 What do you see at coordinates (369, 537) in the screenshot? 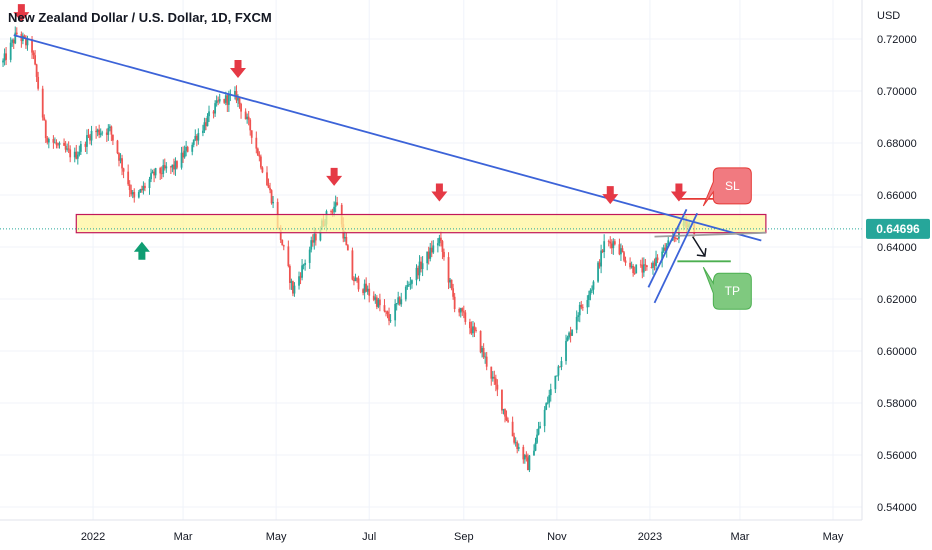
I see `time-tick-label: Jul` at bounding box center [369, 537].